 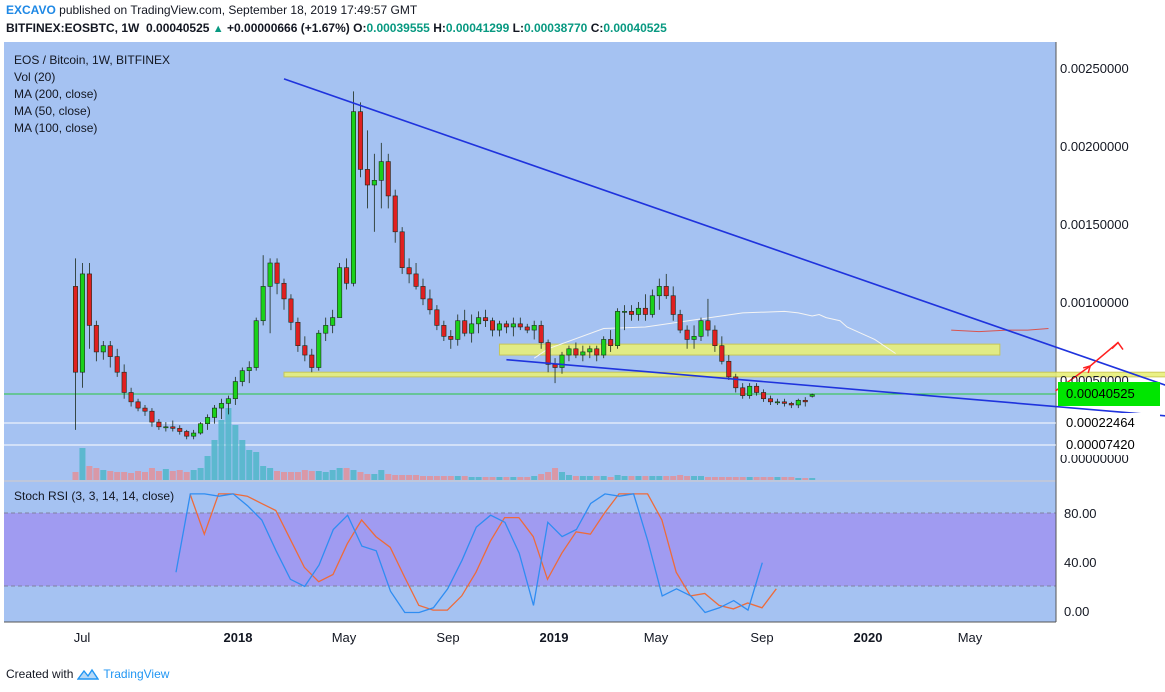 What do you see at coordinates (218, 29) in the screenshot?
I see `up-triangle-icon: ▲` at bounding box center [218, 29].